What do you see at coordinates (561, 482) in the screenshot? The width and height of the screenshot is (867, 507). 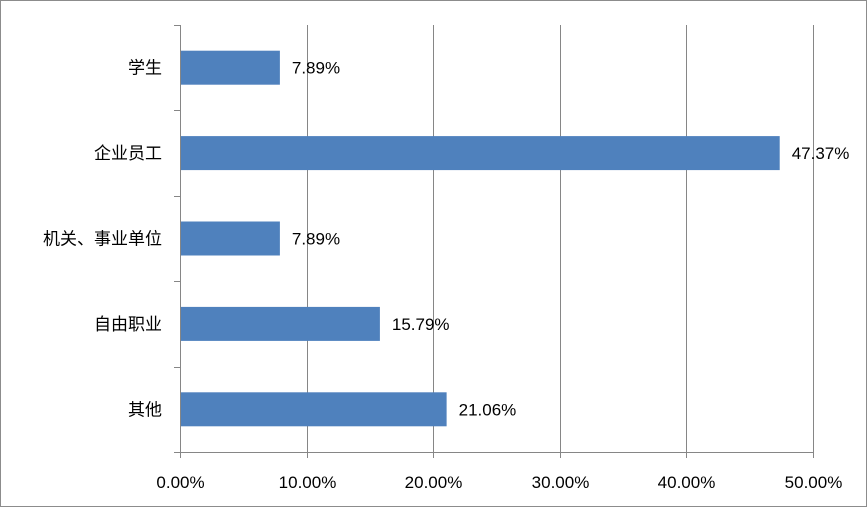 I see `x-tick-label: 30.00%` at bounding box center [561, 482].